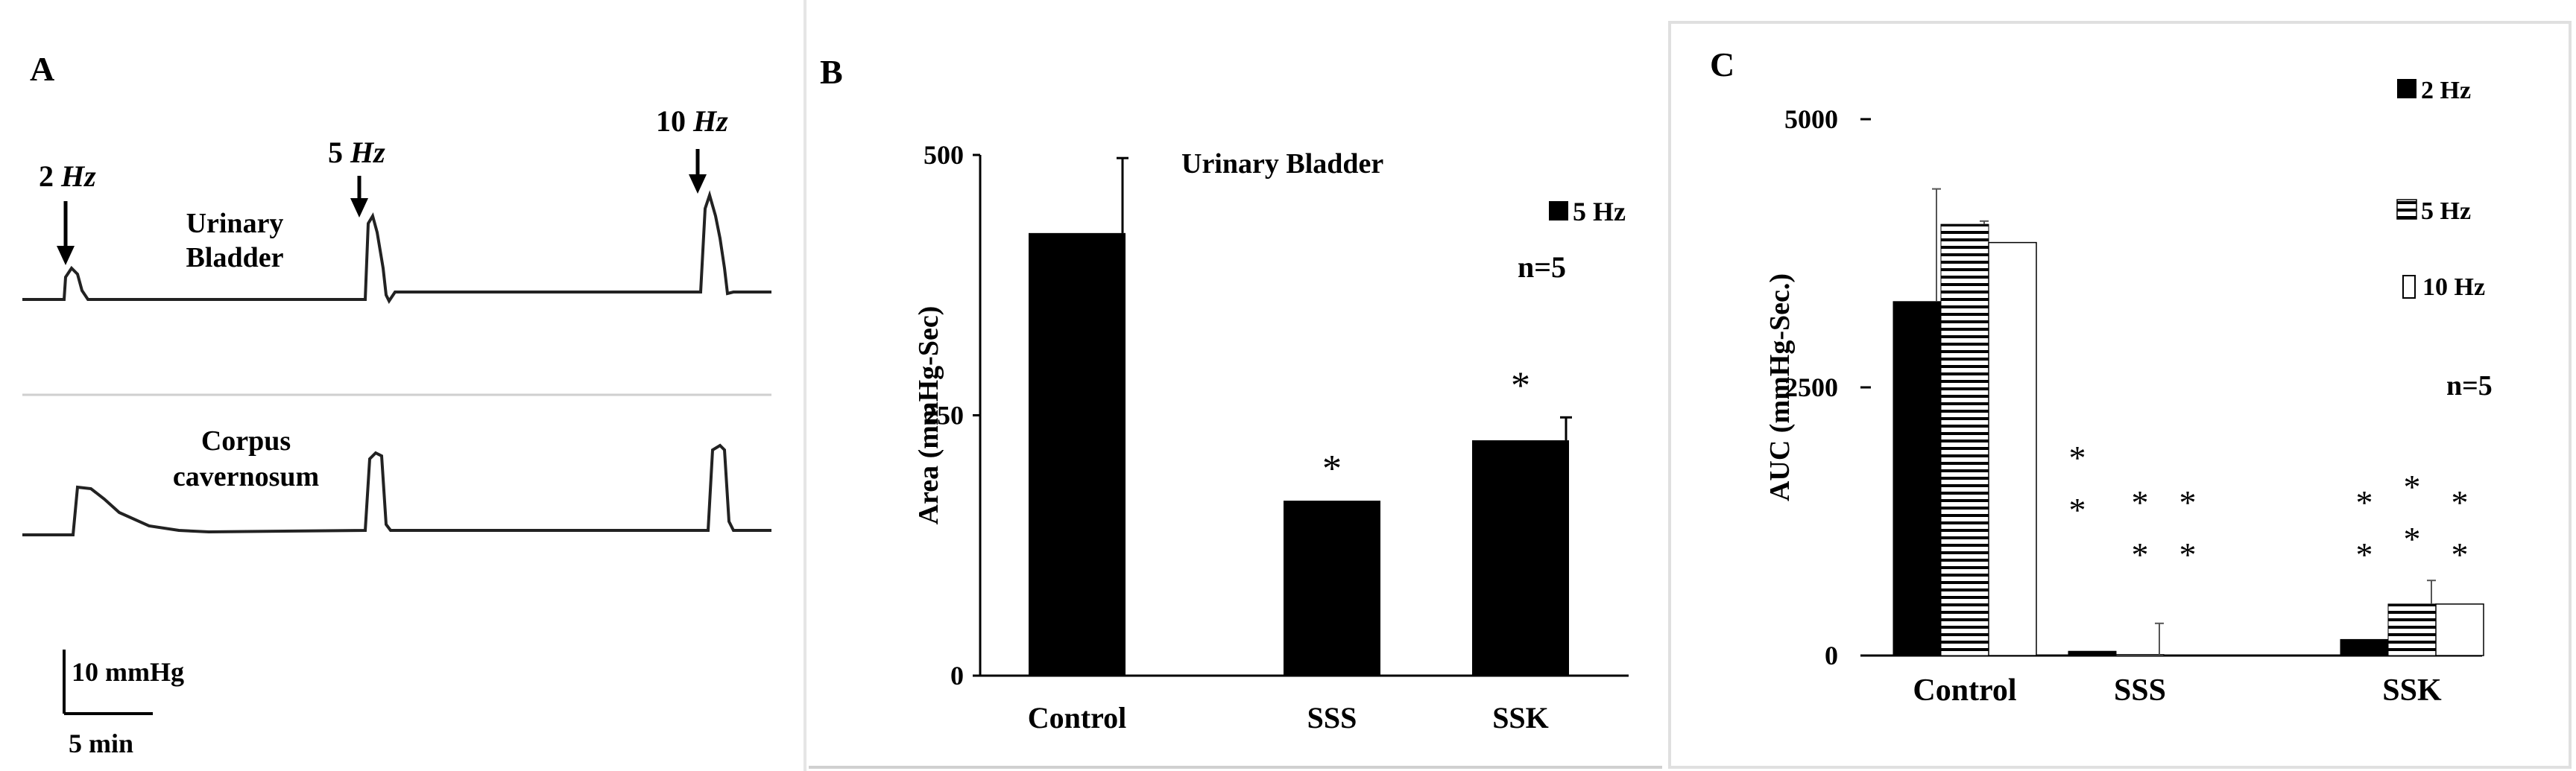 The width and height of the screenshot is (2576, 771). I want to click on panel-b-legend: 5 Hz, so click(1588, 211).